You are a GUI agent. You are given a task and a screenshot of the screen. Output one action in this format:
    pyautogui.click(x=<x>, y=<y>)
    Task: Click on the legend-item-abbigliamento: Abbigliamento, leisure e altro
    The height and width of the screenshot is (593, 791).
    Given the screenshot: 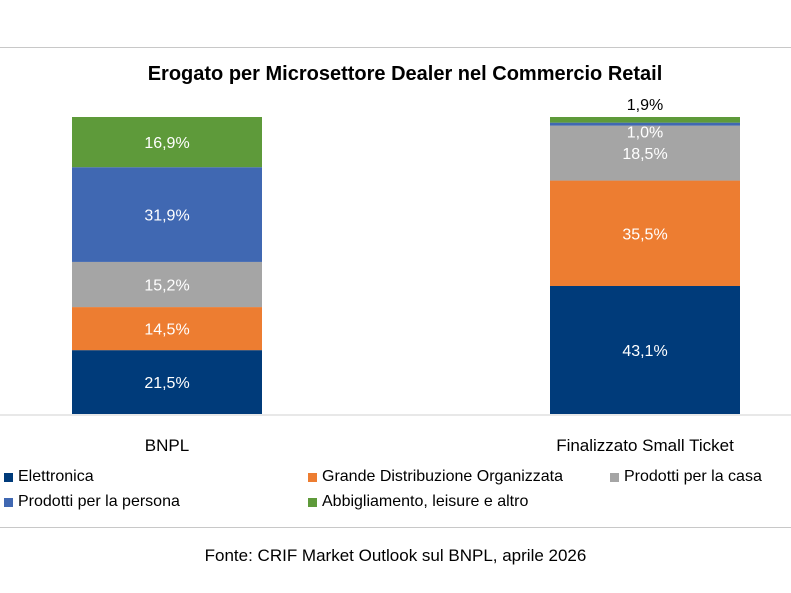 What is the action you would take?
    pyautogui.click(x=418, y=502)
    